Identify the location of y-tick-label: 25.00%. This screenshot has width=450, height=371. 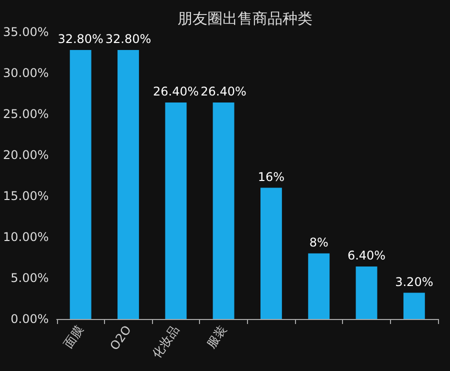
(25, 114).